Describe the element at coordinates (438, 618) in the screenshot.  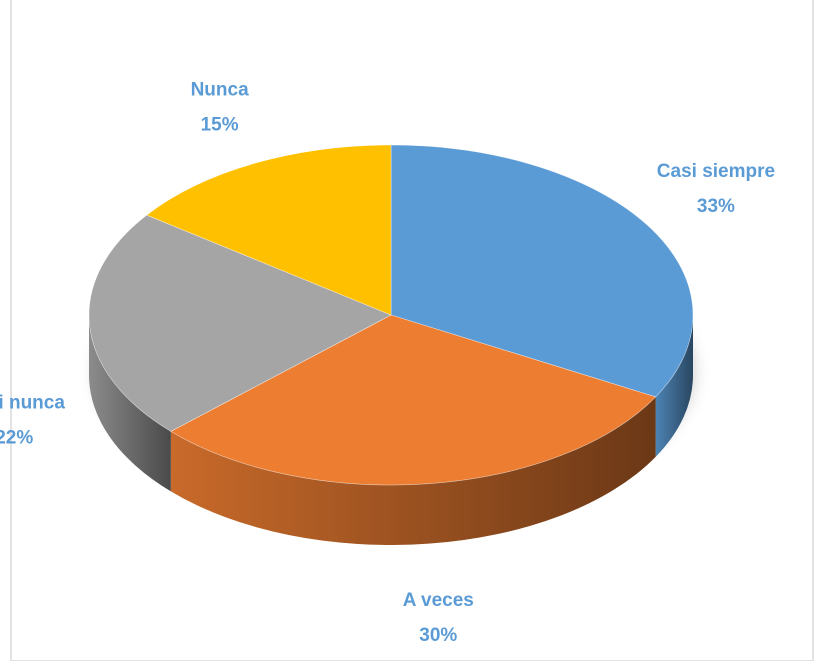
I see `data-label-a-veces: A veces 30%` at that location.